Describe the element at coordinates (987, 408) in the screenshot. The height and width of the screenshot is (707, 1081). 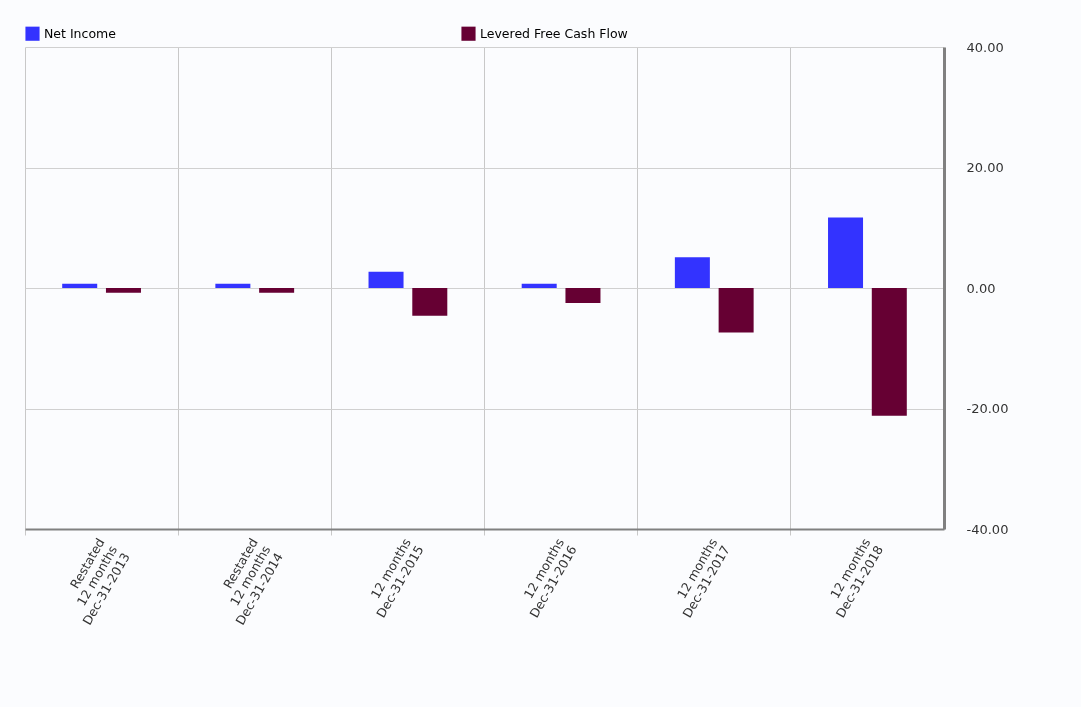
I see `y-tick-label: -20.00` at that location.